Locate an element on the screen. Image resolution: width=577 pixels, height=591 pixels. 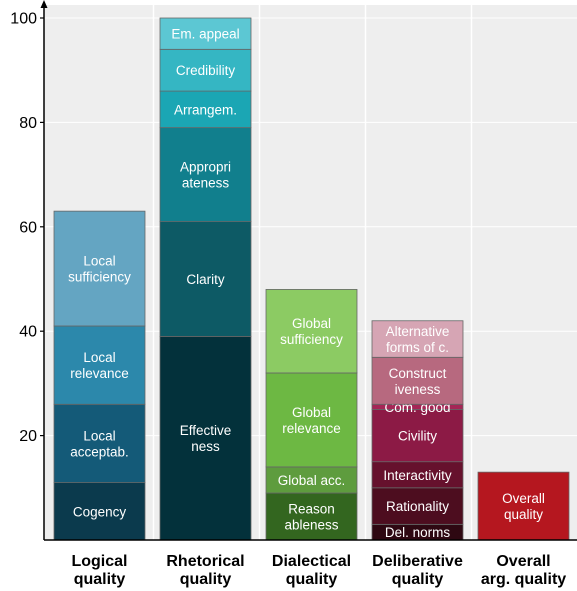
segment-label: Credibility is located at coordinates (206, 70).